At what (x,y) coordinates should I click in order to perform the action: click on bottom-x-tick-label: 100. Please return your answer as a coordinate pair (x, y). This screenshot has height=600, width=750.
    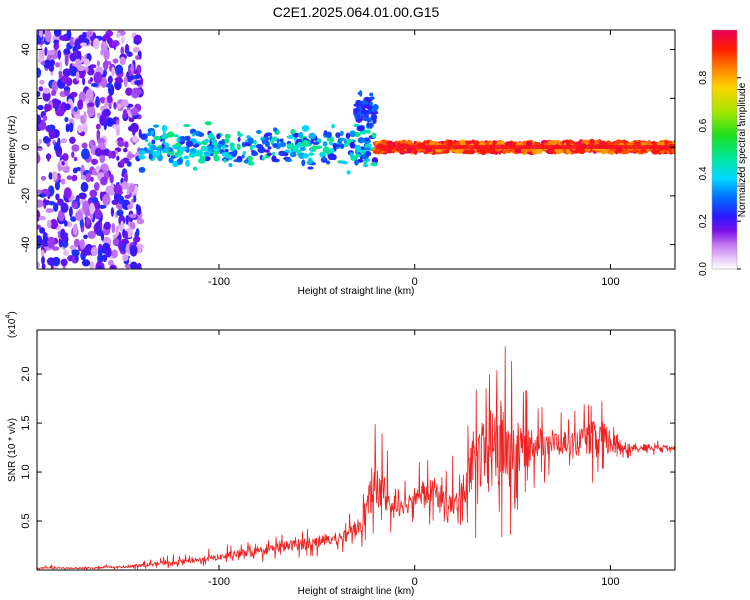
    Looking at the image, I should click on (610, 582).